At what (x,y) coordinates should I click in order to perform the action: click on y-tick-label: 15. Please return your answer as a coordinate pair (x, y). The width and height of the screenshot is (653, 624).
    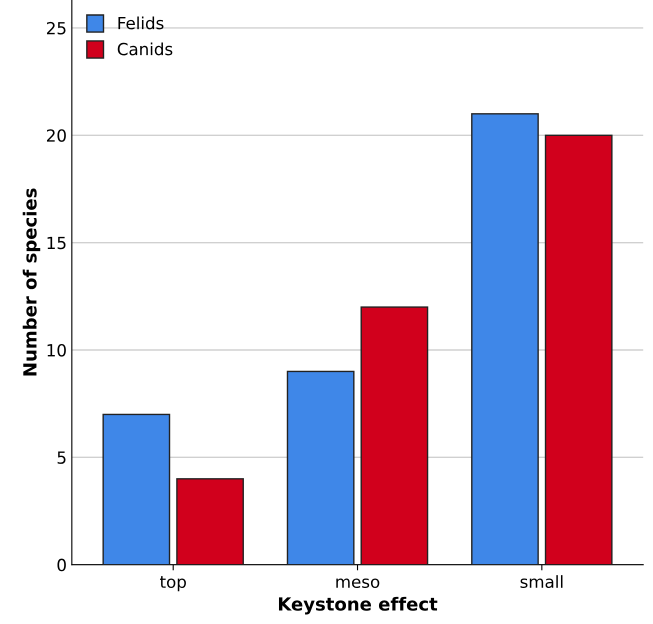
    Looking at the image, I should click on (57, 243).